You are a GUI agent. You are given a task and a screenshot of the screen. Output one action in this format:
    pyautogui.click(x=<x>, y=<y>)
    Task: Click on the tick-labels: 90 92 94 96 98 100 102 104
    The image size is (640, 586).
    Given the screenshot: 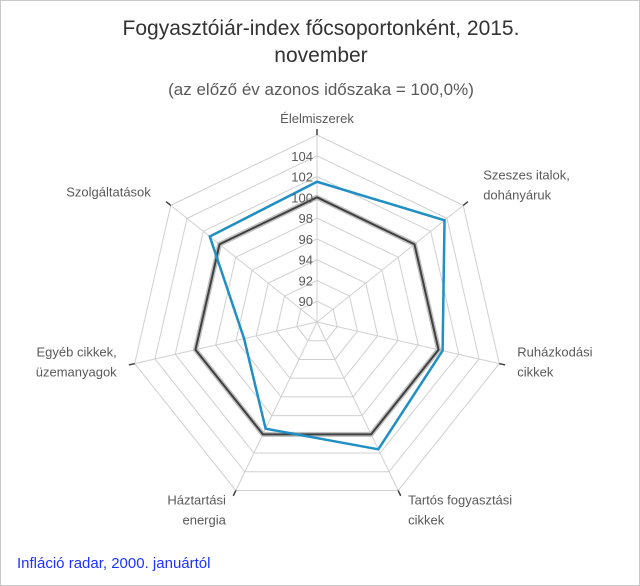 What is the action you would take?
    pyautogui.click(x=302, y=229)
    